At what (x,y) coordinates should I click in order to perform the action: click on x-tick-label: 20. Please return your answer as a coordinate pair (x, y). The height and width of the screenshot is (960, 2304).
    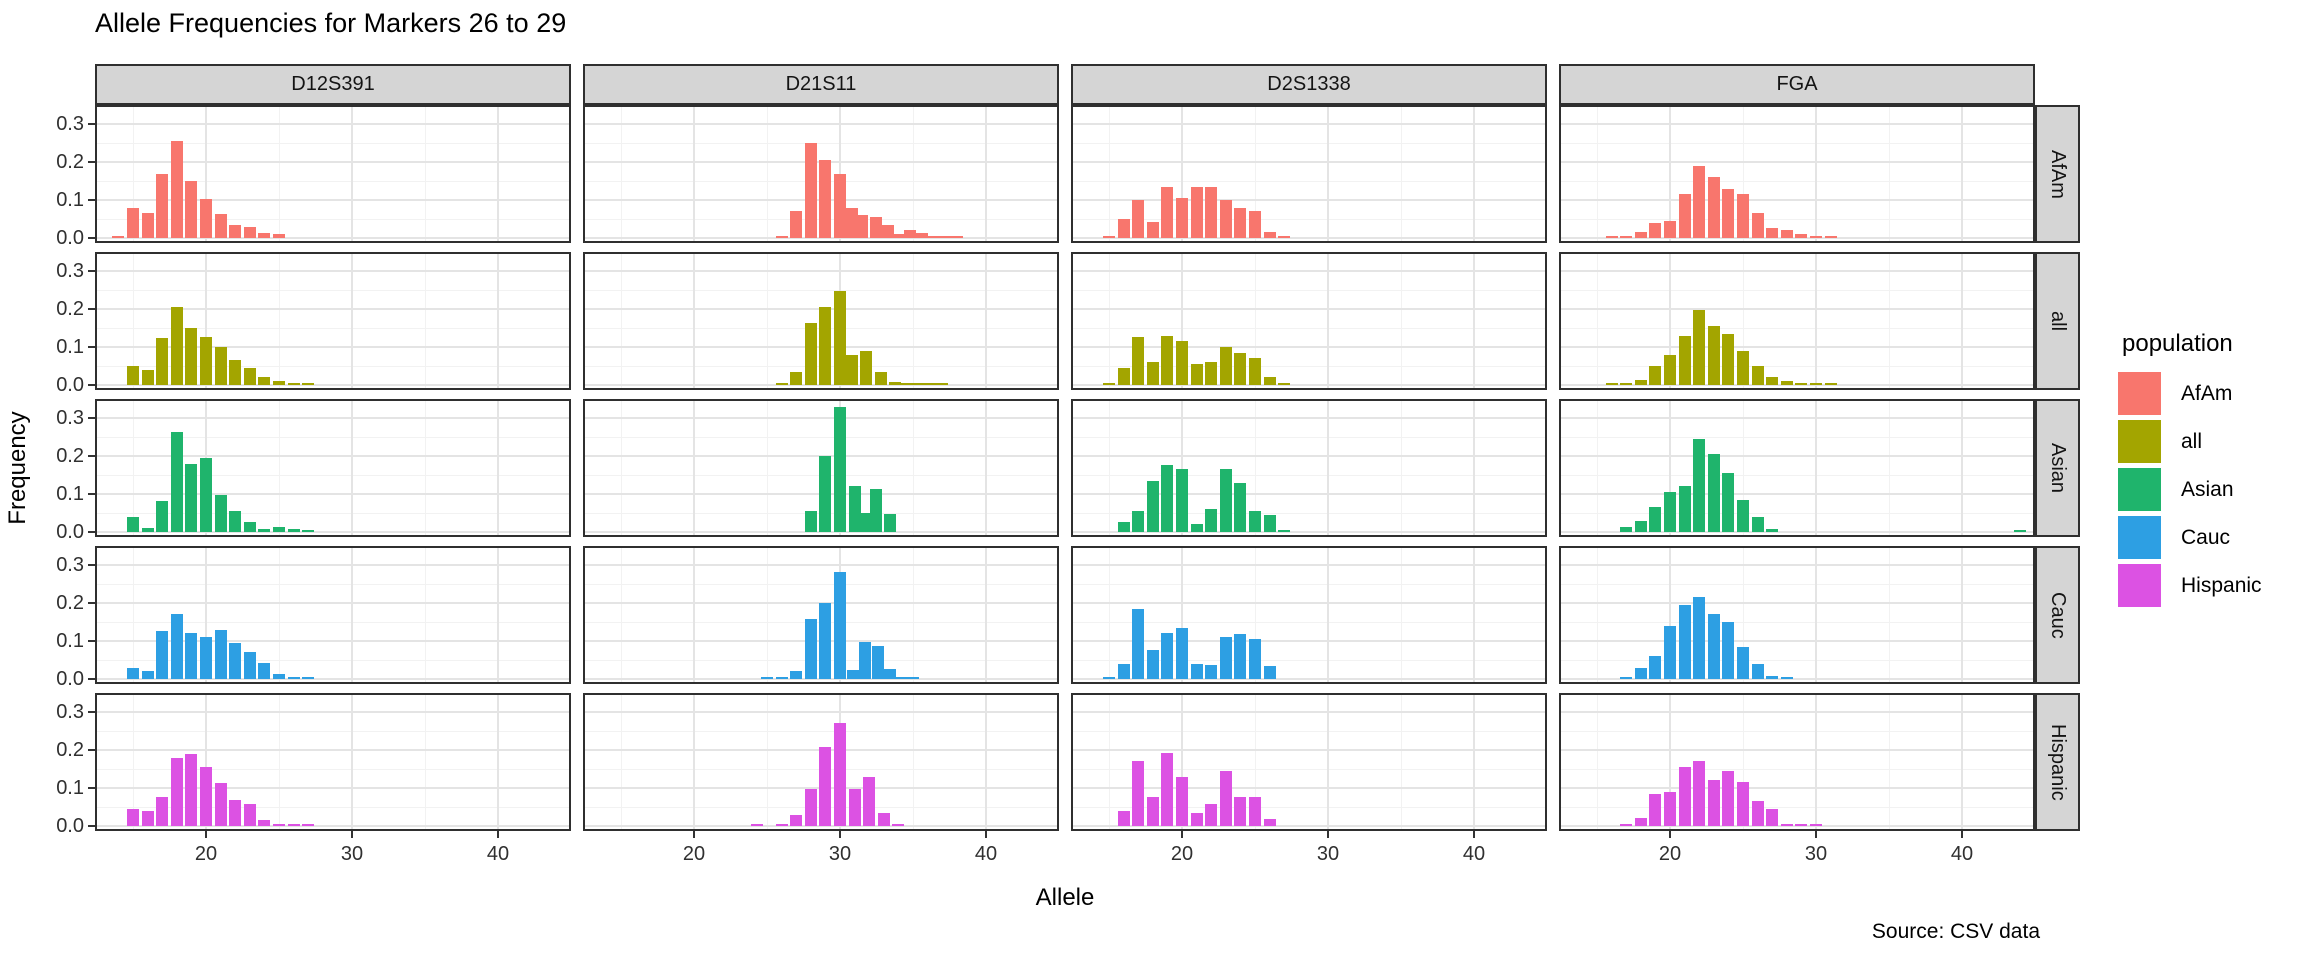
    Looking at the image, I should click on (1670, 854).